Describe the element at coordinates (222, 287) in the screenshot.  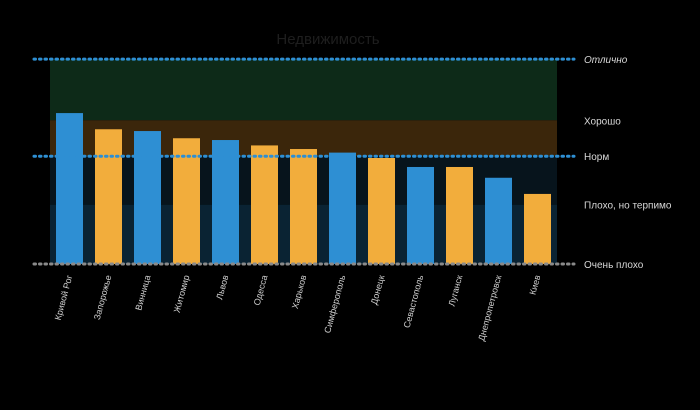
I see `category-label-4: Львов` at that location.